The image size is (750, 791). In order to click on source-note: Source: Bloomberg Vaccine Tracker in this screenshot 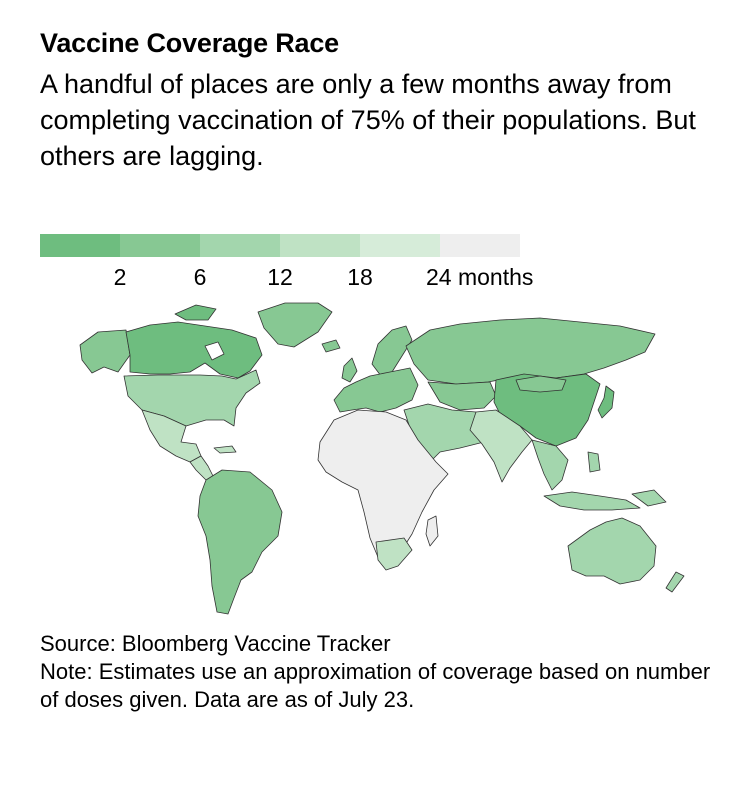, I will do `click(215, 643)`.